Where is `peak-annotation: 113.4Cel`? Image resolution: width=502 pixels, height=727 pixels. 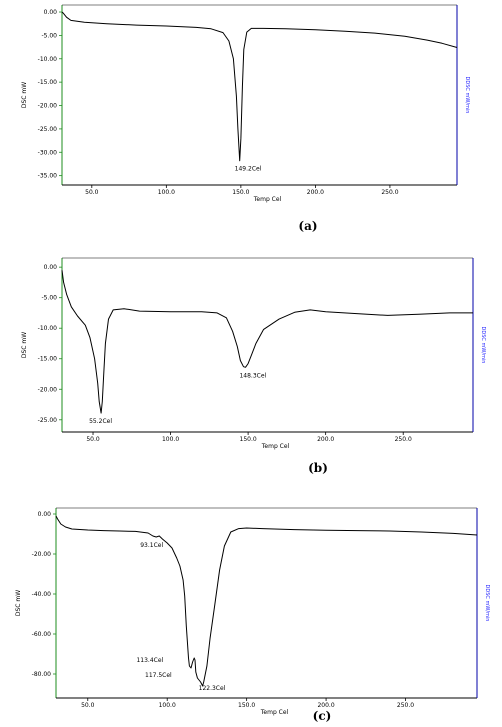
peak-annotation: 113.4Cel is located at coordinates (149, 660).